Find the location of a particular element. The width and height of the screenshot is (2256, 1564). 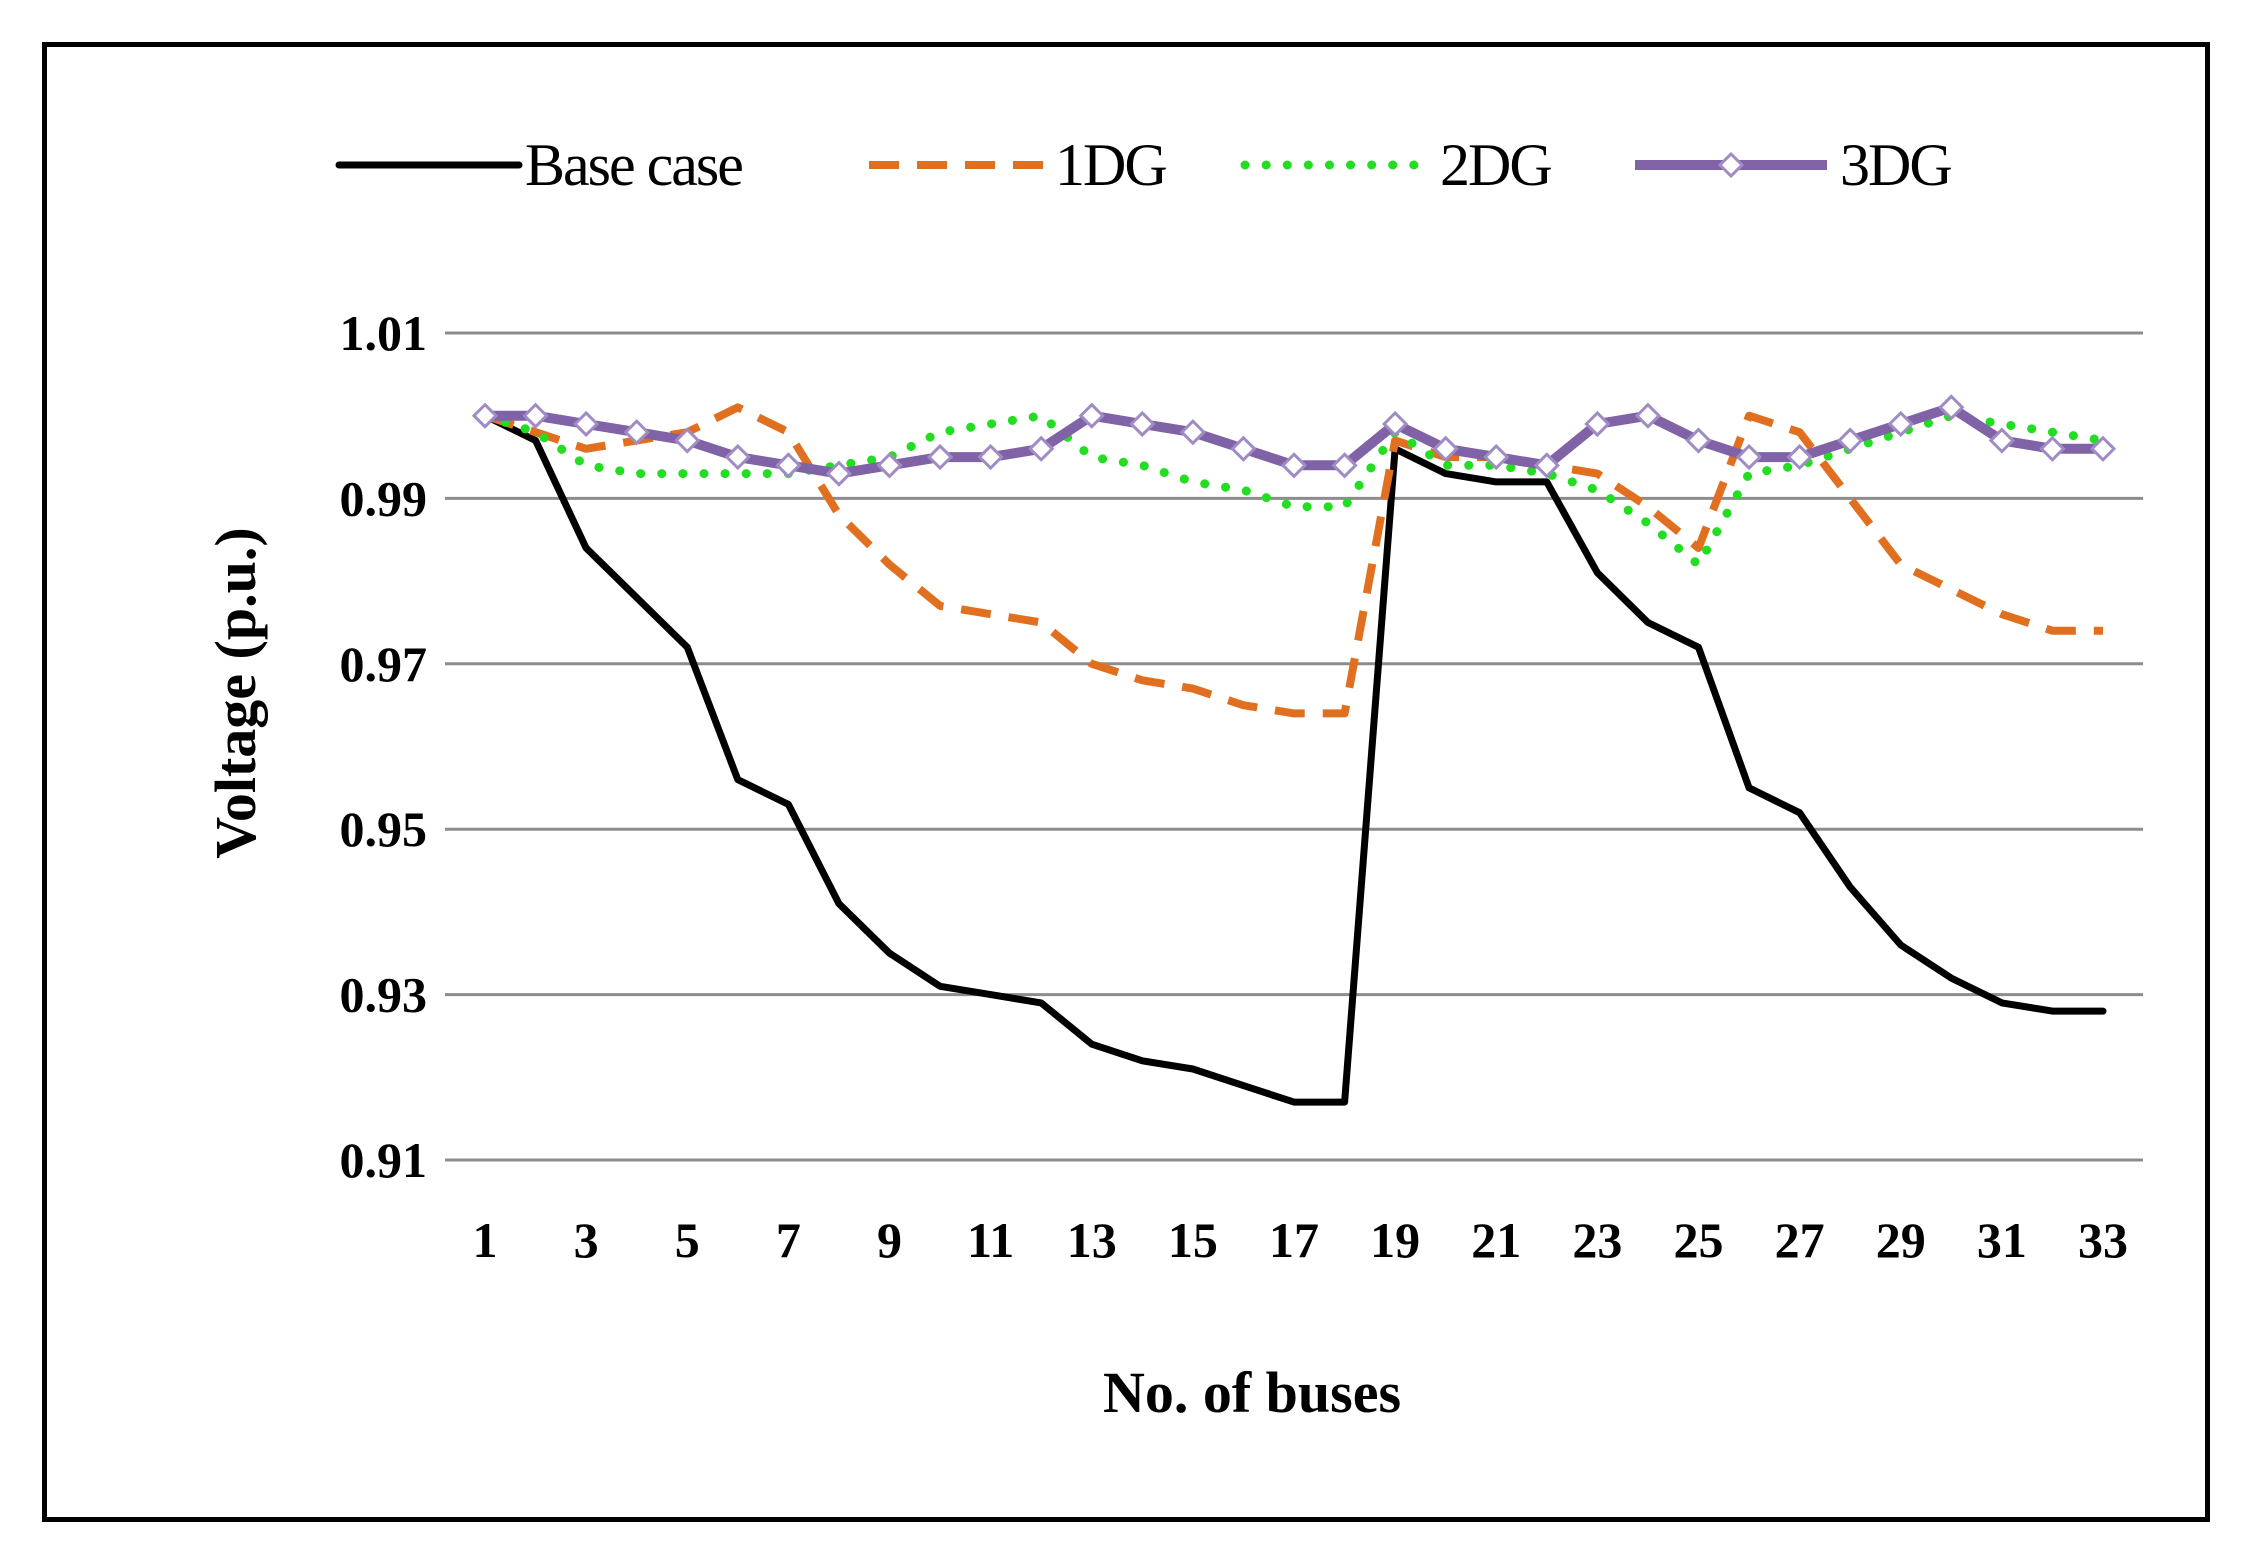

x-tick-label: 11 is located at coordinates (990, 1240).